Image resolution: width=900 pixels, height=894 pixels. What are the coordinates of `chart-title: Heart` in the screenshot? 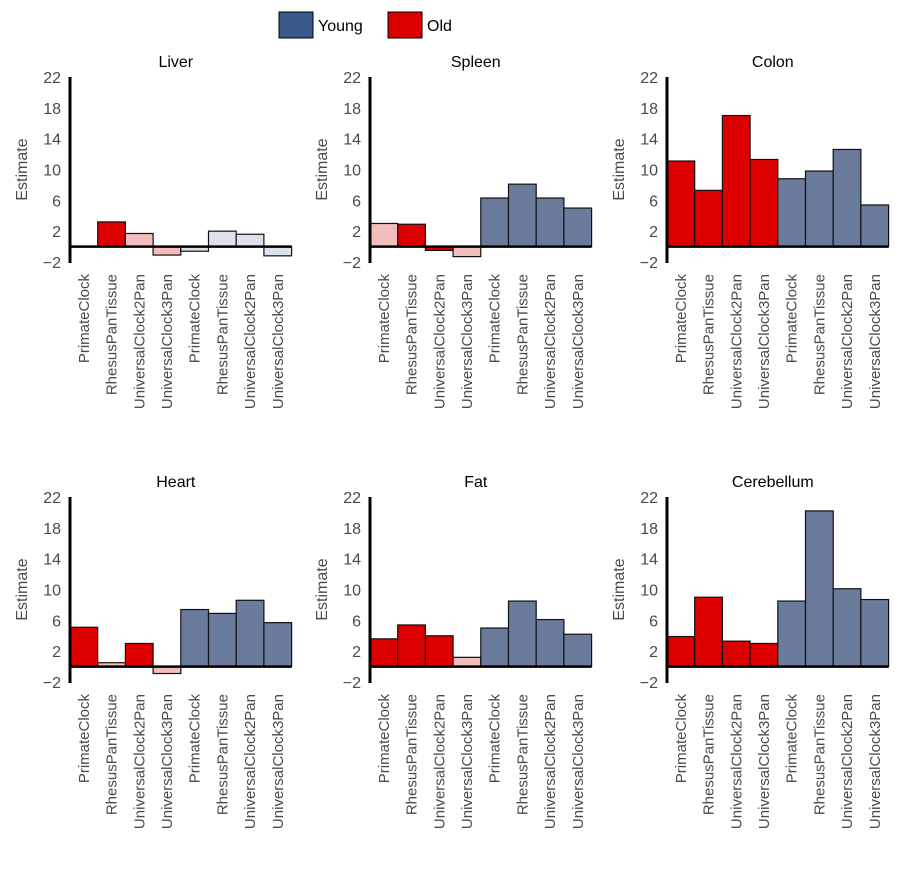 It's located at (176, 482).